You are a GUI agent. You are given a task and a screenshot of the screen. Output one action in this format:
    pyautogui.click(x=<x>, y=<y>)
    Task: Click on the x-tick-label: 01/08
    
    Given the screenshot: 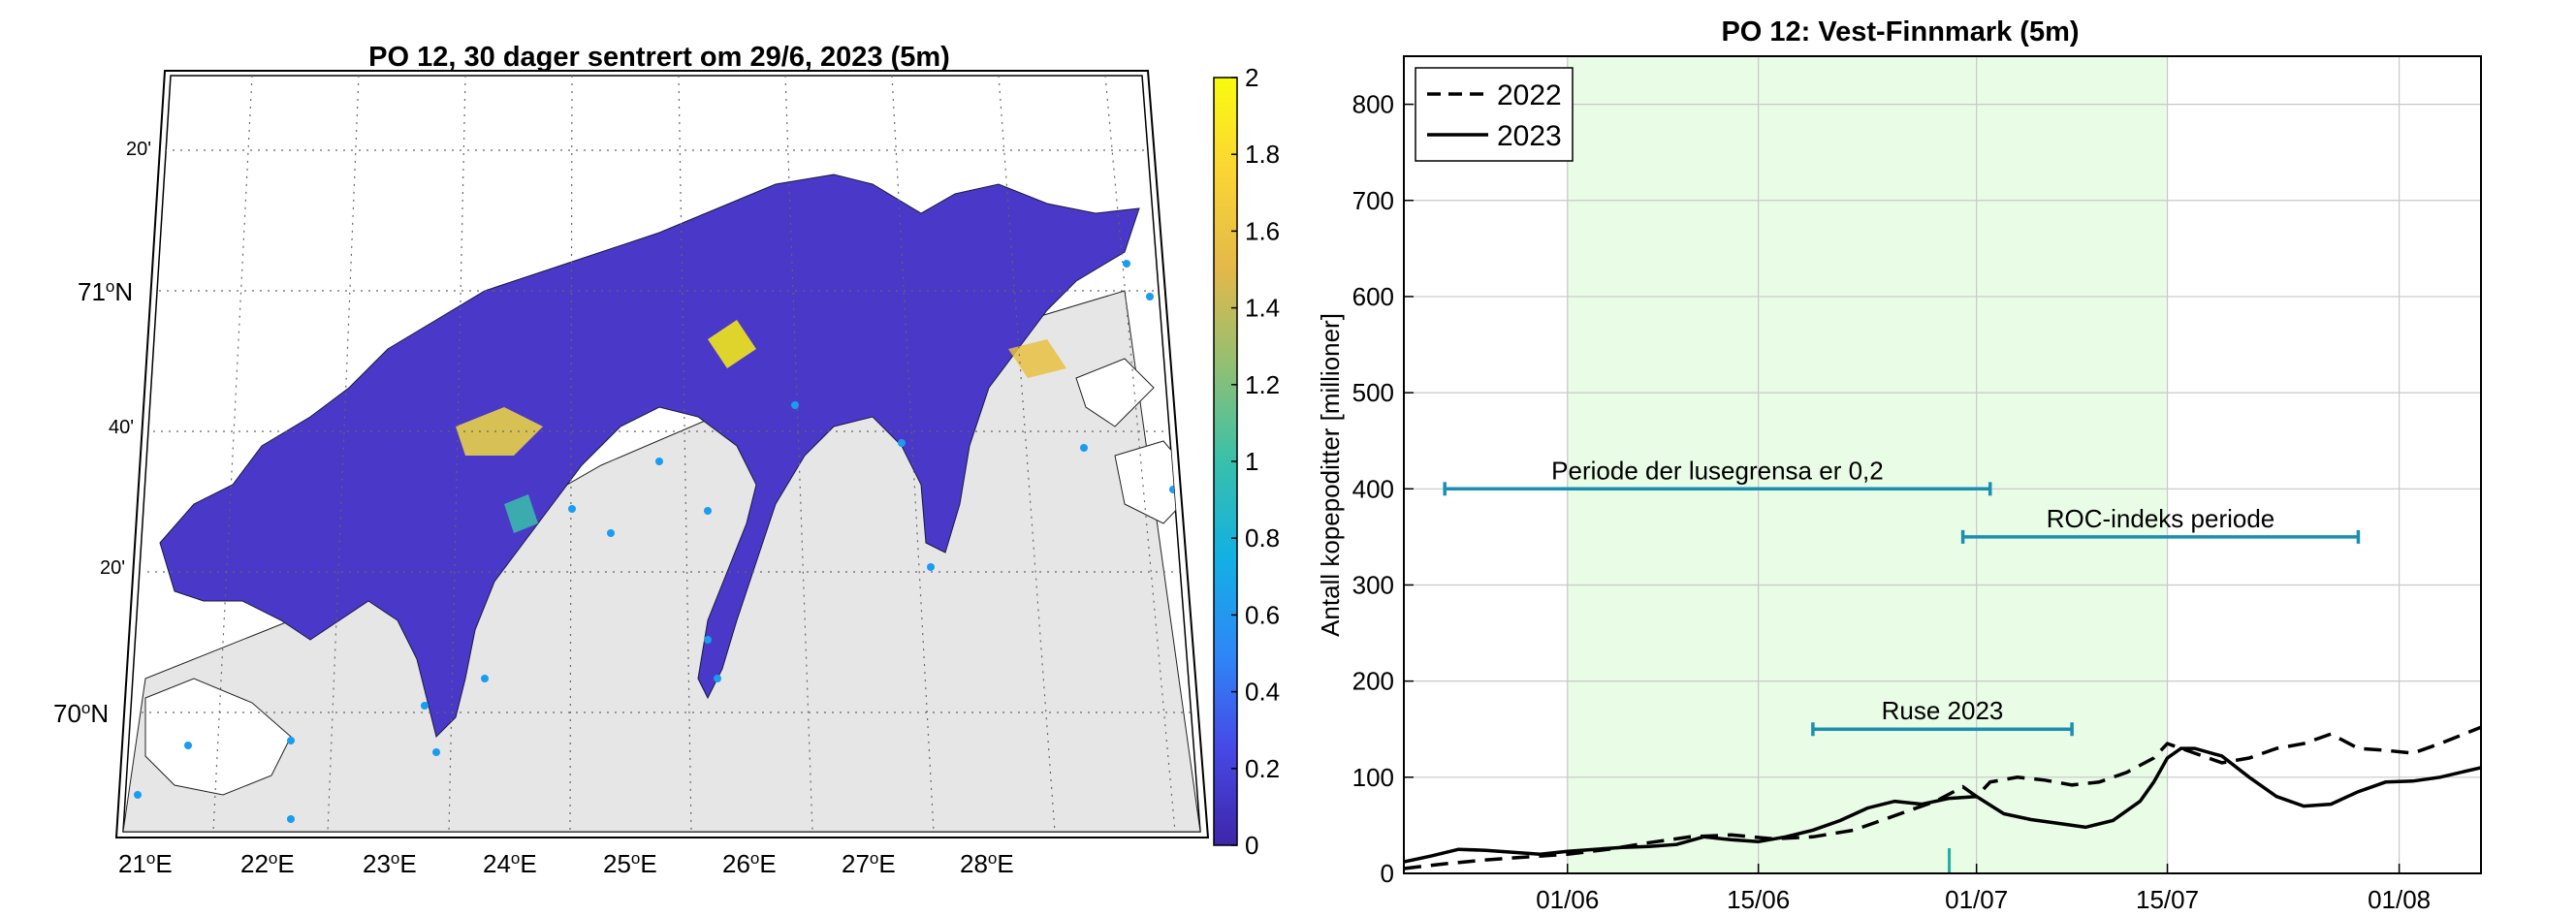 What is the action you would take?
    pyautogui.click(x=2400, y=899)
    